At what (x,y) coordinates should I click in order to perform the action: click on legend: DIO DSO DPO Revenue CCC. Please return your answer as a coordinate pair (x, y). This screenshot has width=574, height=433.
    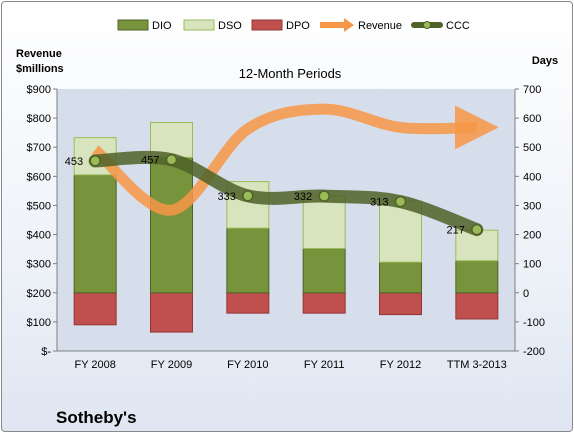
    Looking at the image, I should click on (293, 25).